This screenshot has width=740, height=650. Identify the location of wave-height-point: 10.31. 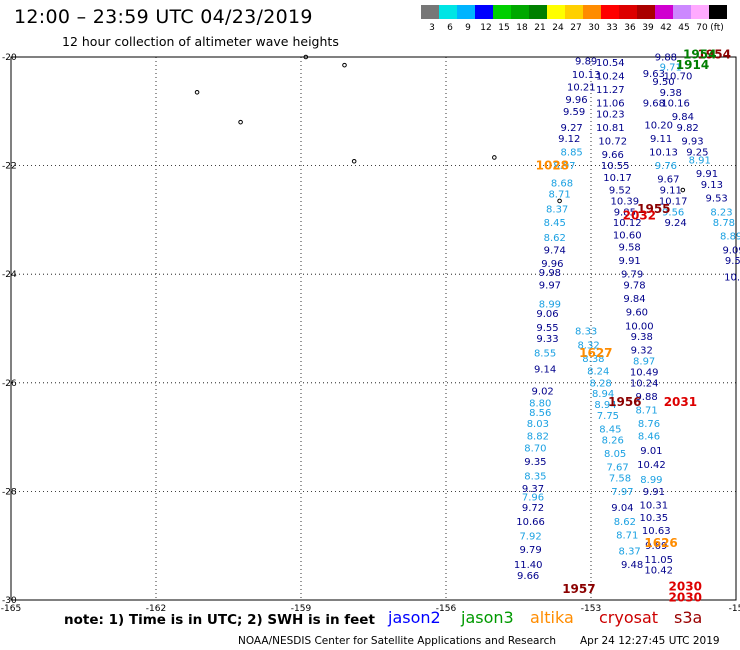
(654, 505).